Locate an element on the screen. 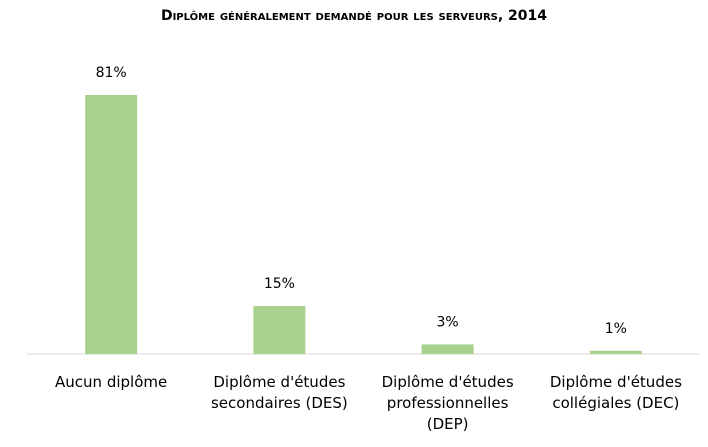 This screenshot has height=447, width=708. value-label: 1% is located at coordinates (616, 329).